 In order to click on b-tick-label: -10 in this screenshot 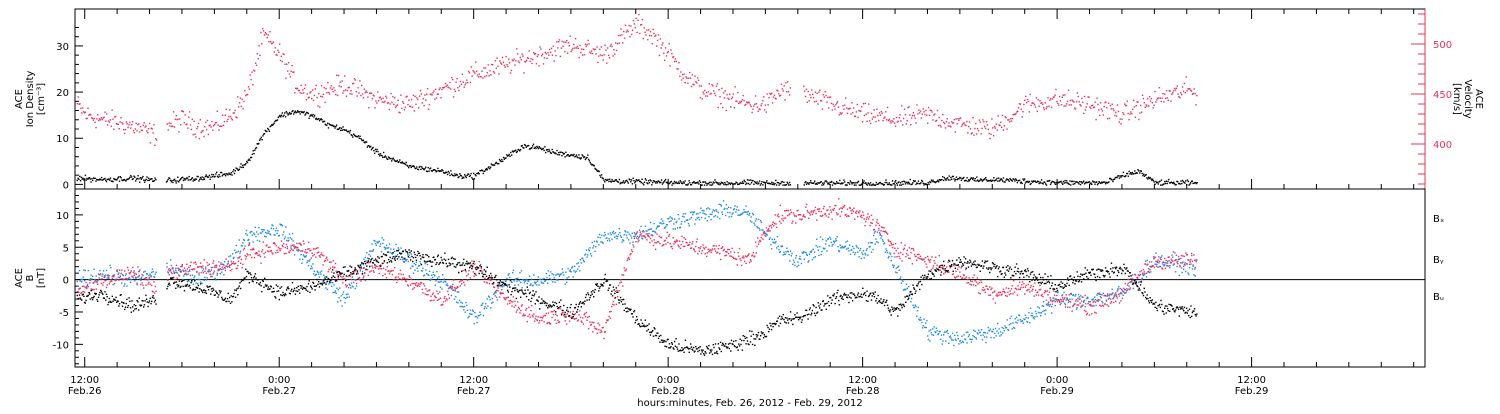, I will do `click(61, 345)`.